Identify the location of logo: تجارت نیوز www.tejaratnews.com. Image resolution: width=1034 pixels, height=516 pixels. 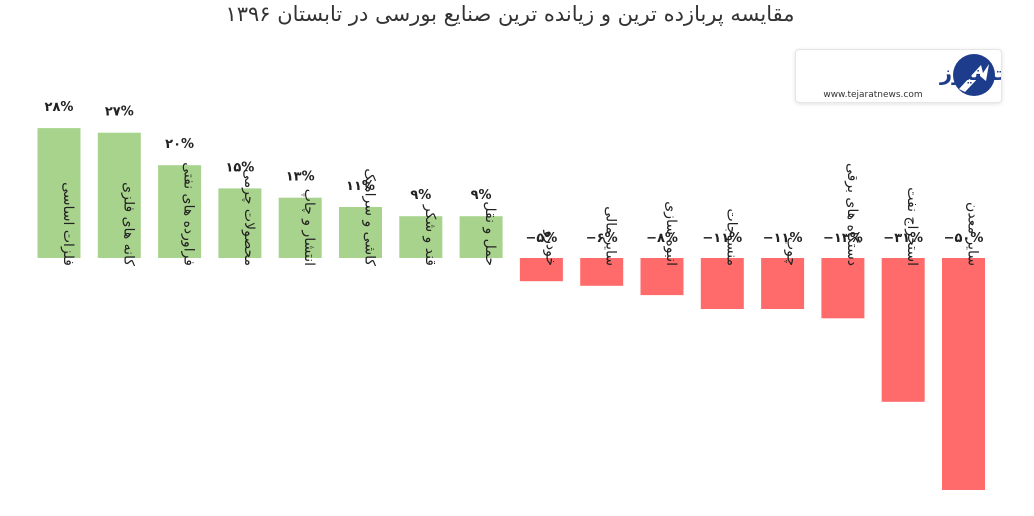
(914, 76).